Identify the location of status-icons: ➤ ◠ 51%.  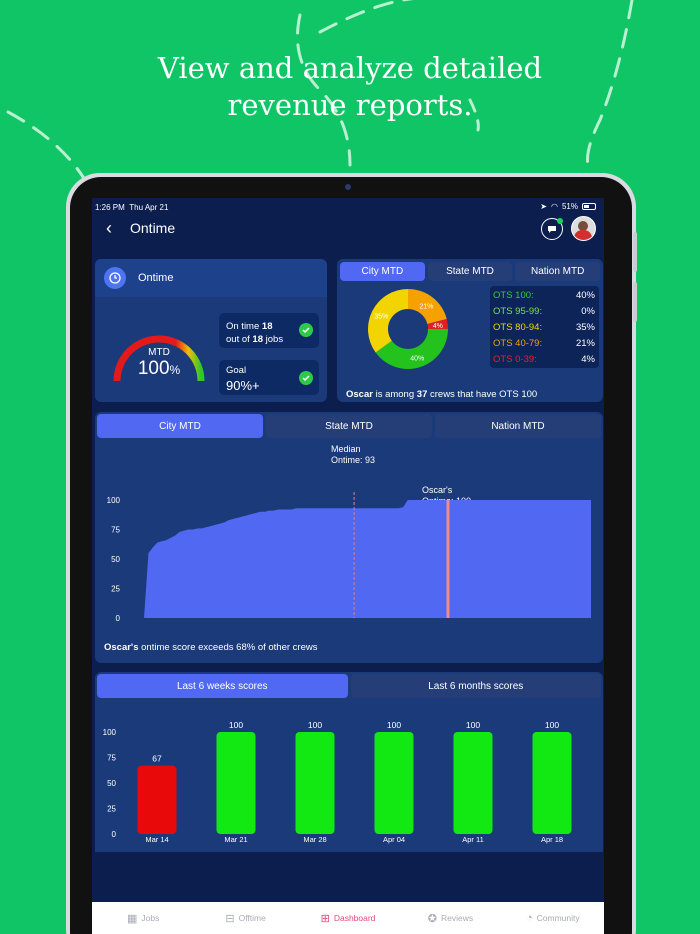
(568, 206).